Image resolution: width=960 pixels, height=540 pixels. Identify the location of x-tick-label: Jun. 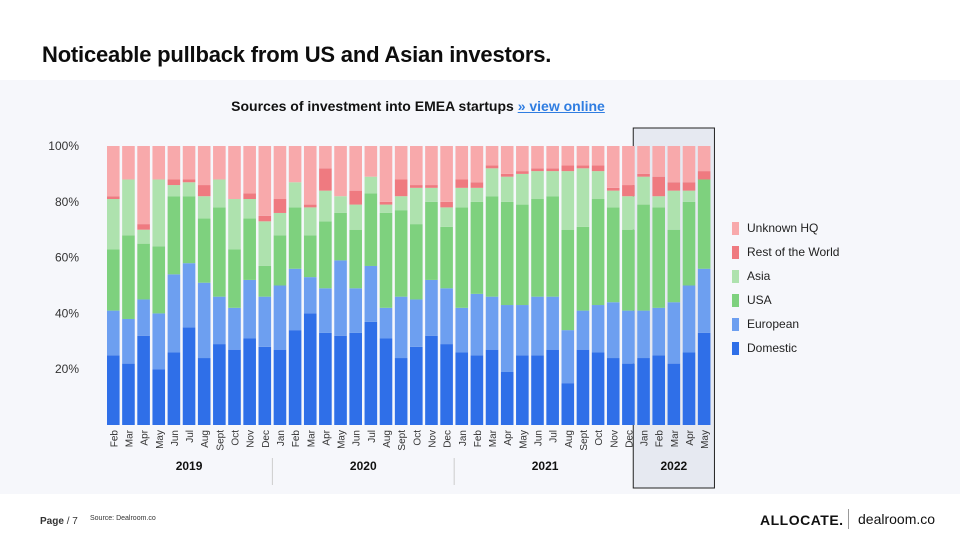
(357, 438).